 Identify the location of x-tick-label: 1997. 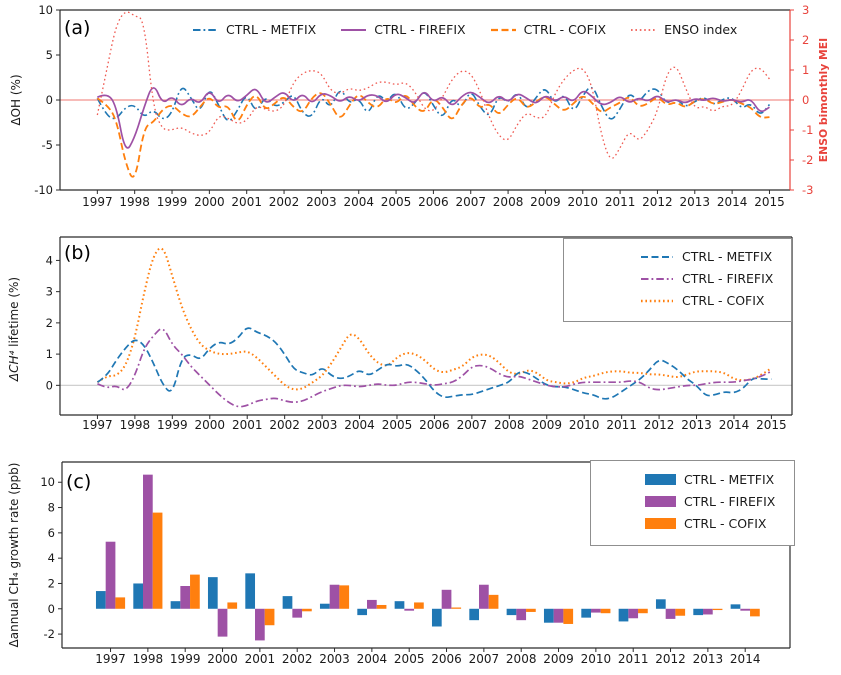
(110, 659).